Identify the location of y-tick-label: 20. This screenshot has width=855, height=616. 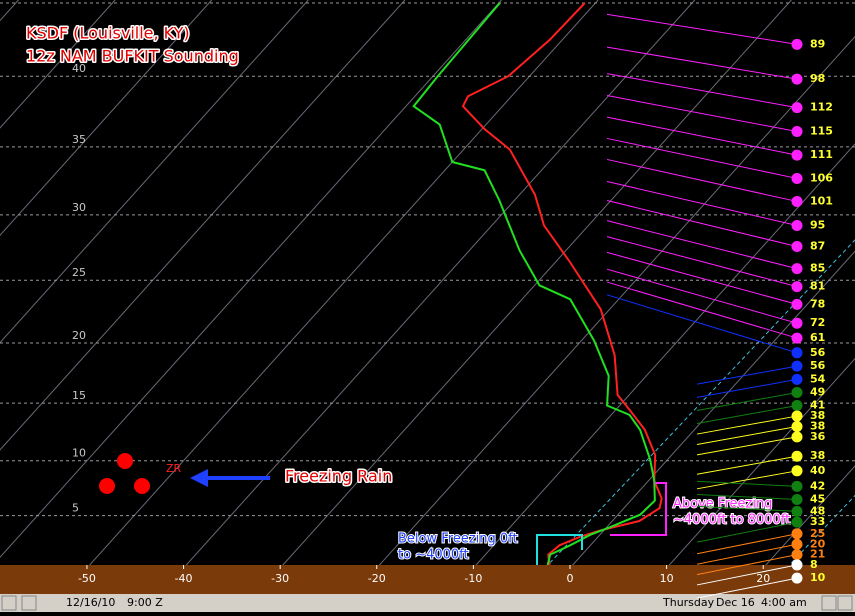
(79, 335).